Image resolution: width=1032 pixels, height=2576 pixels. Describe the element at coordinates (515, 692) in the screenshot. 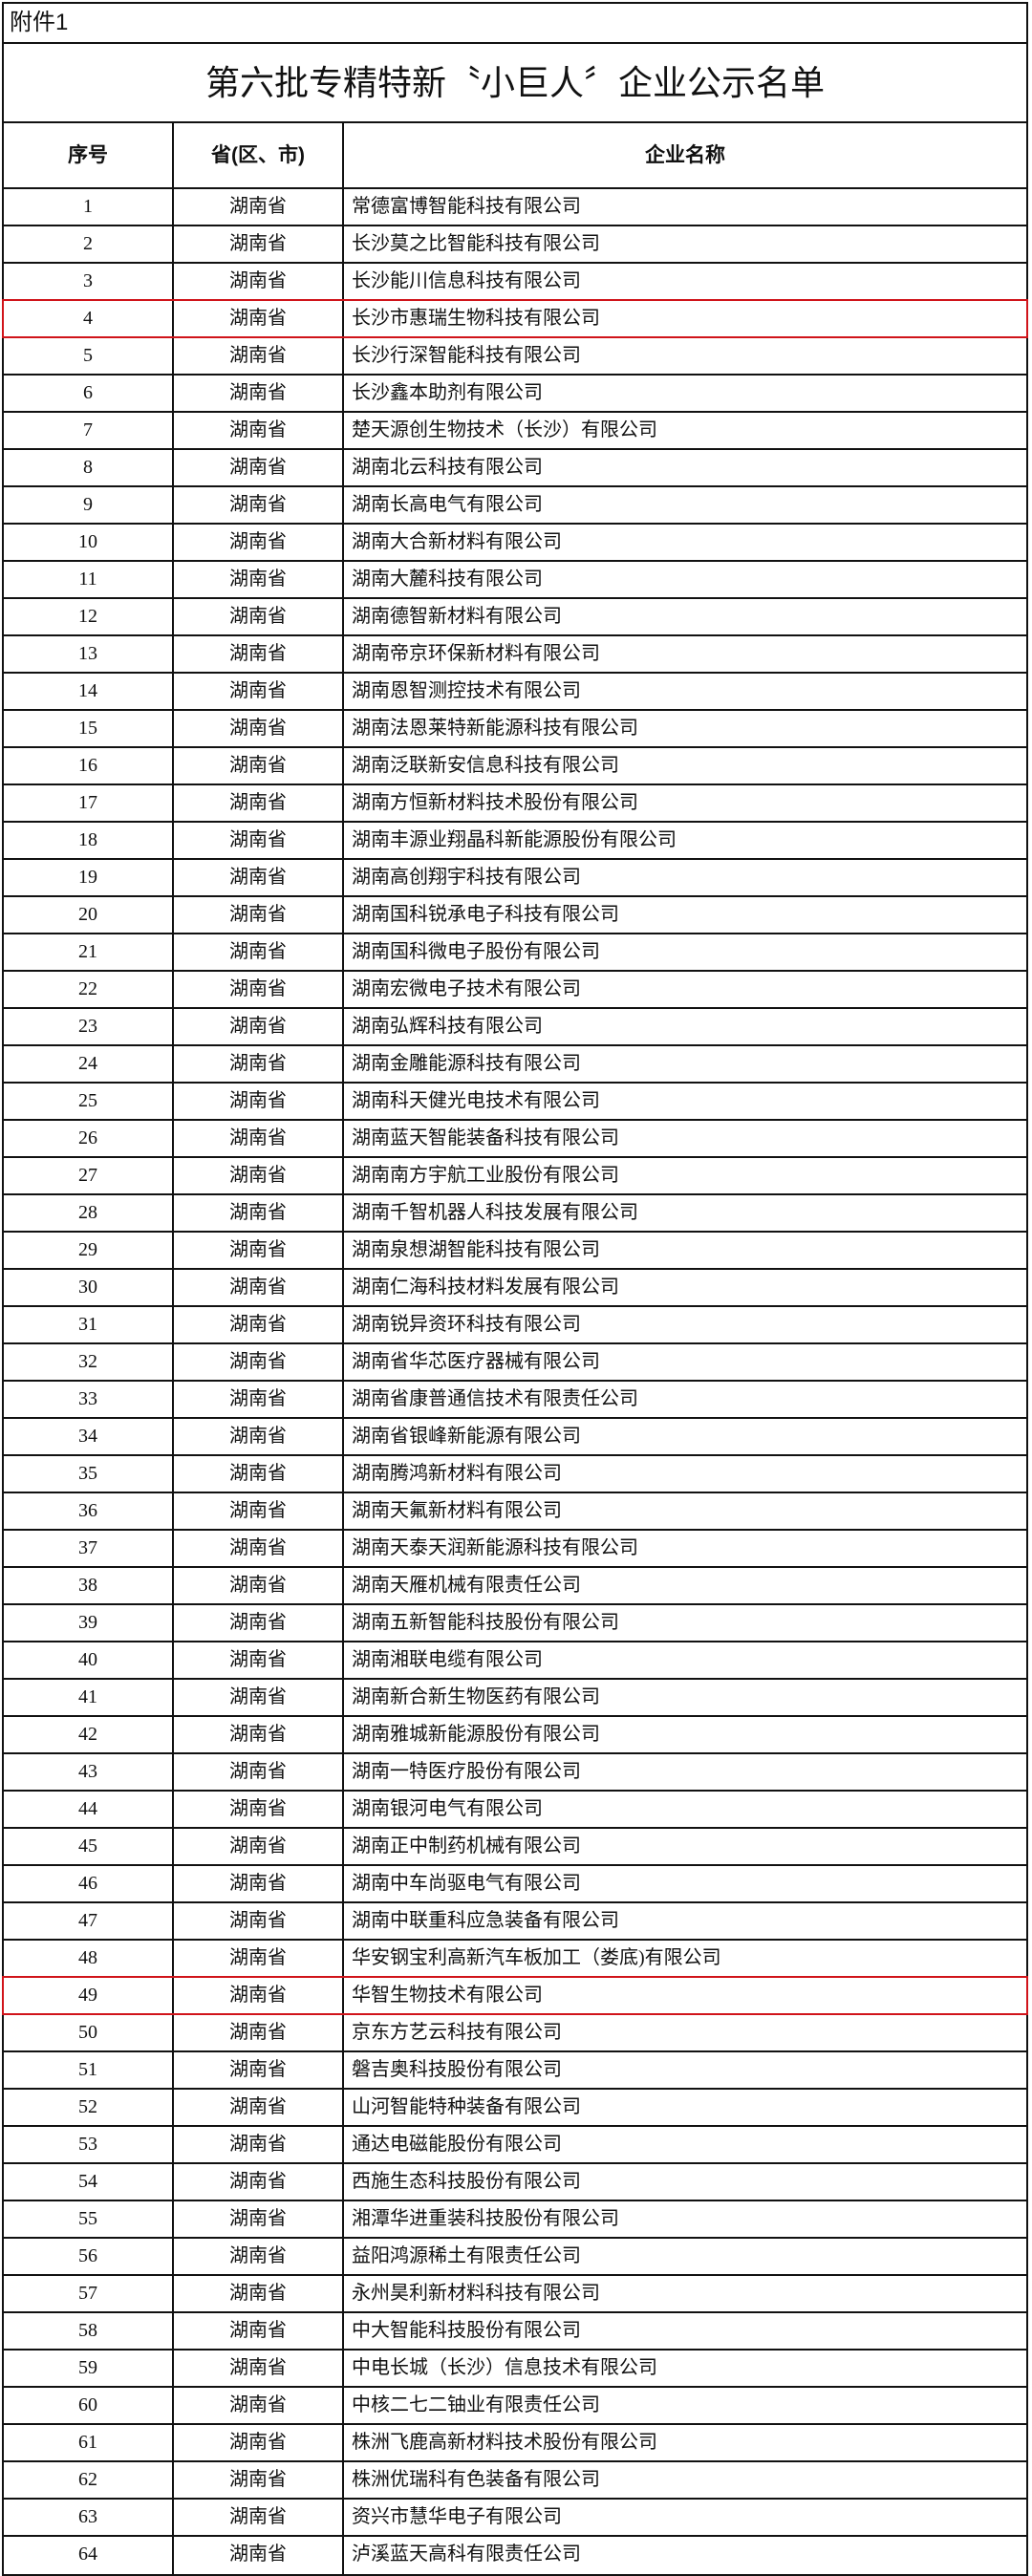

I see `table-row: 14 湖南省 湖南恩智测控技术有限公司` at that location.